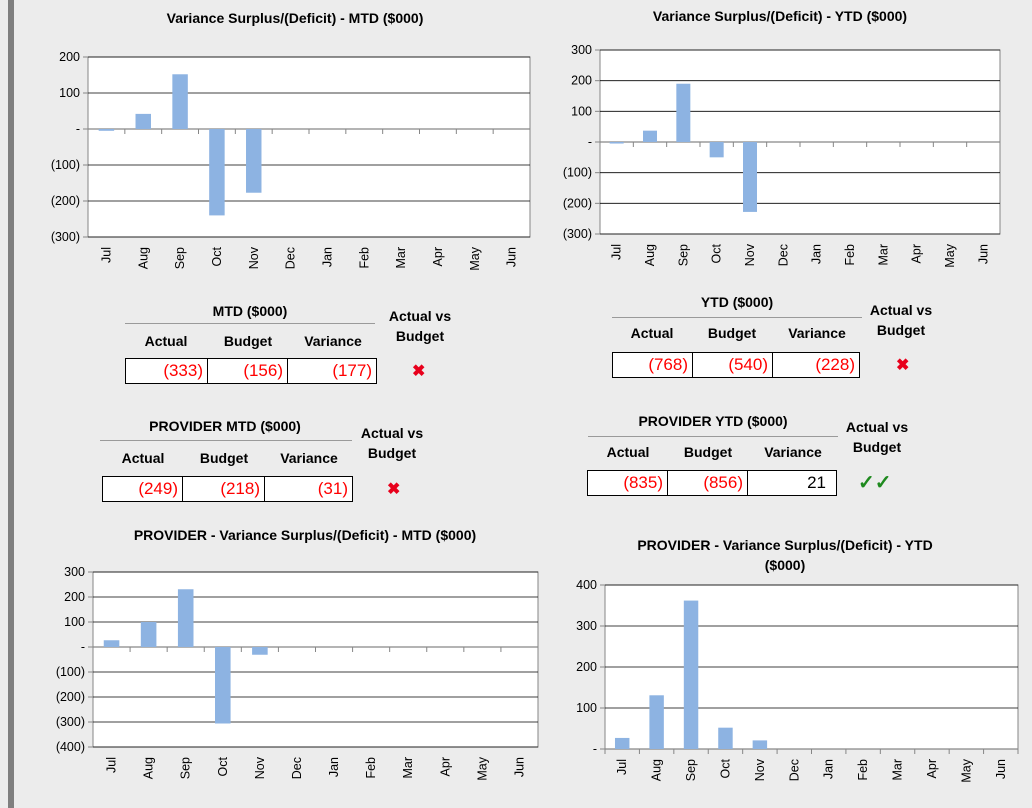 The height and width of the screenshot is (808, 1032). Describe the element at coordinates (166, 341) in the screenshot. I see `table-mtd-actual-header: Actual` at that location.